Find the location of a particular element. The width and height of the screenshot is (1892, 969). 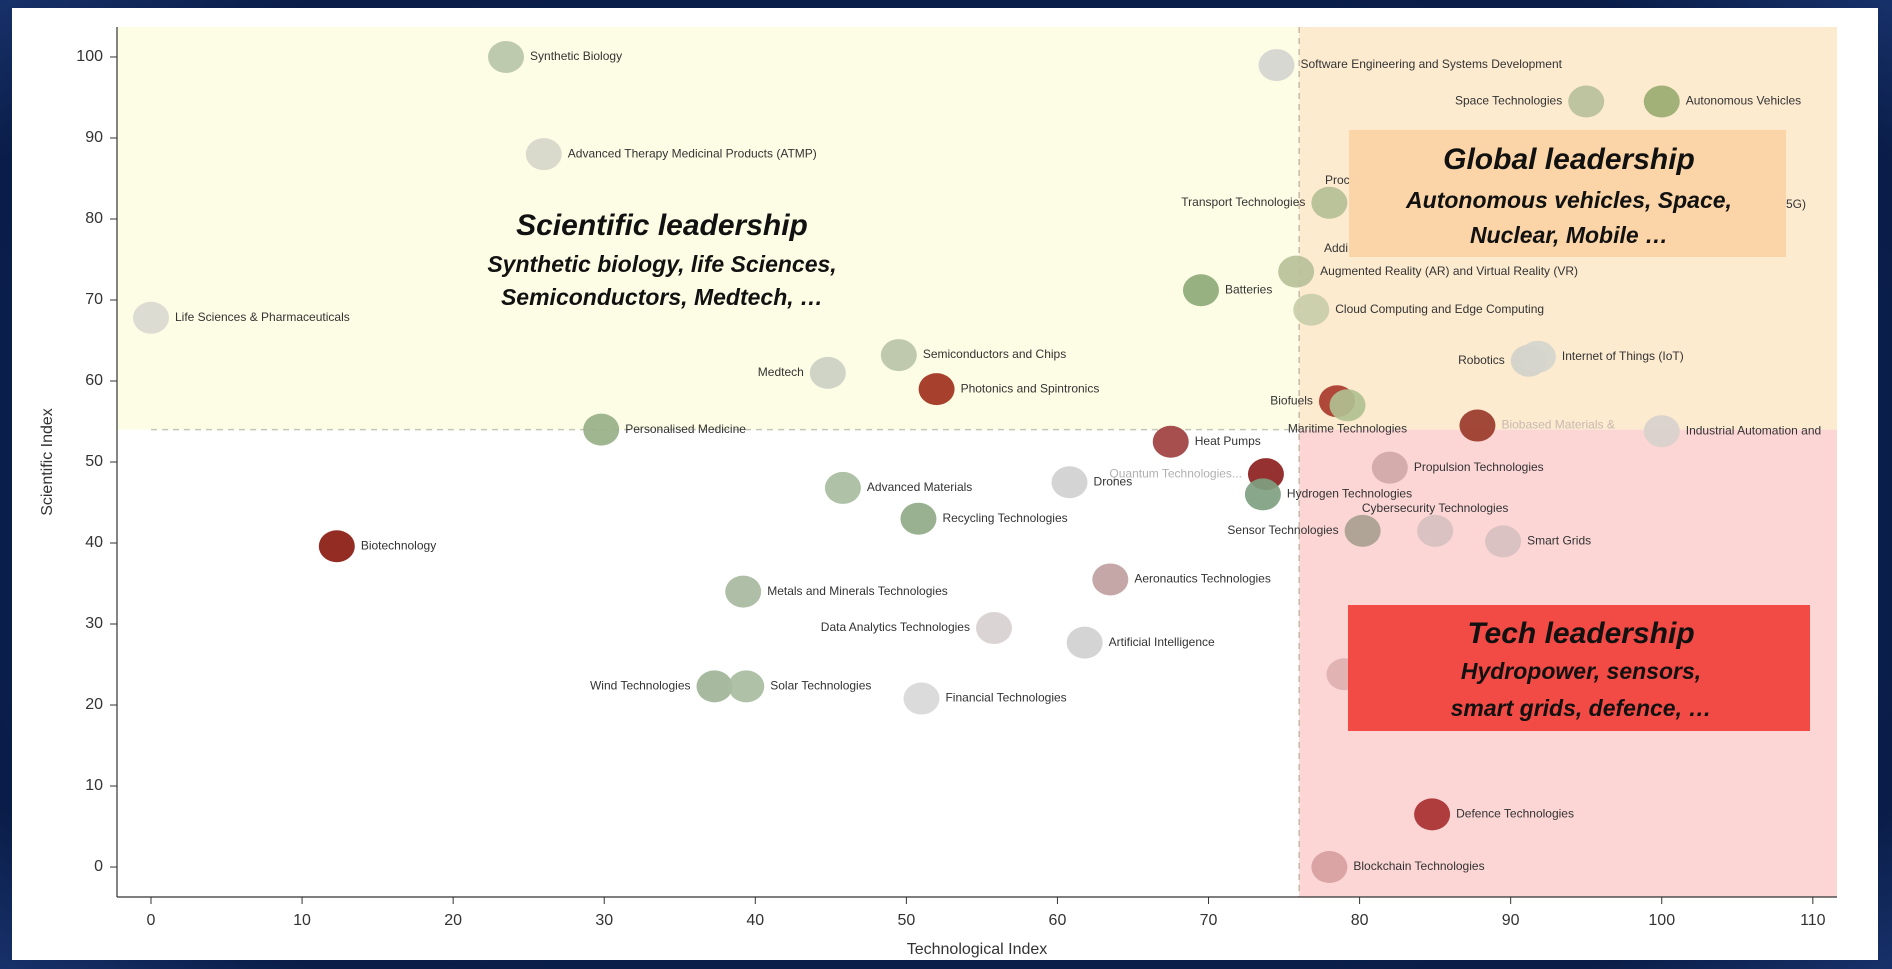

point-label: Semiconductors and Chips is located at coordinates (994, 354).